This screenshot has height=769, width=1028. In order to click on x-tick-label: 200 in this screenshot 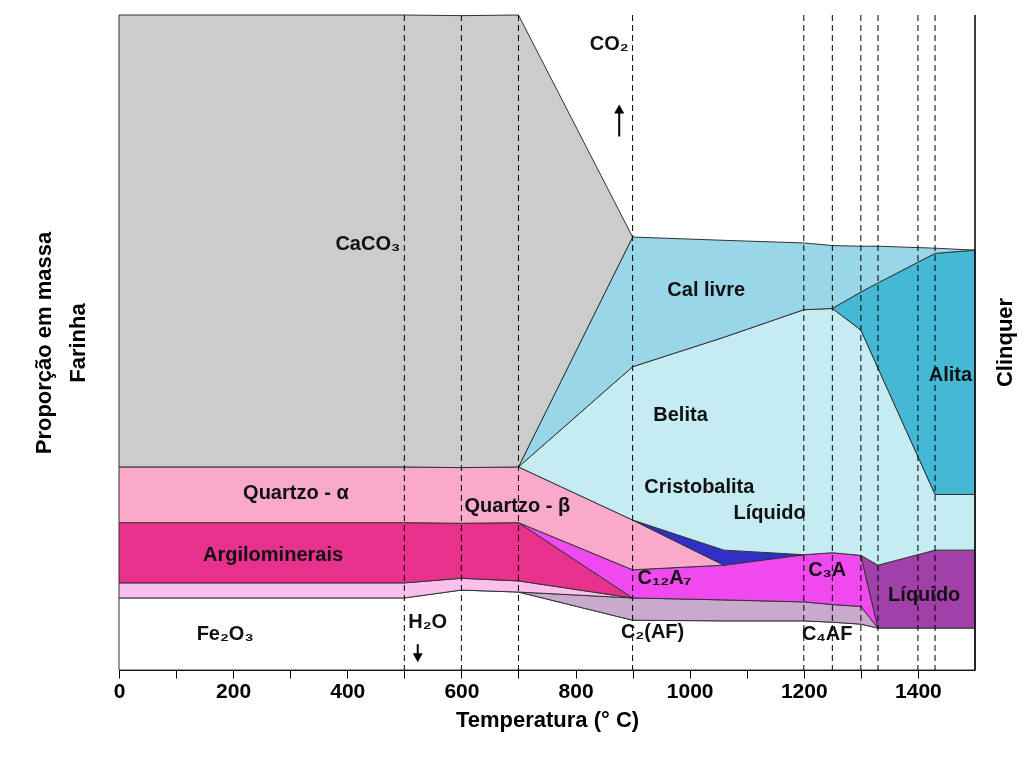, I will do `click(234, 690)`.